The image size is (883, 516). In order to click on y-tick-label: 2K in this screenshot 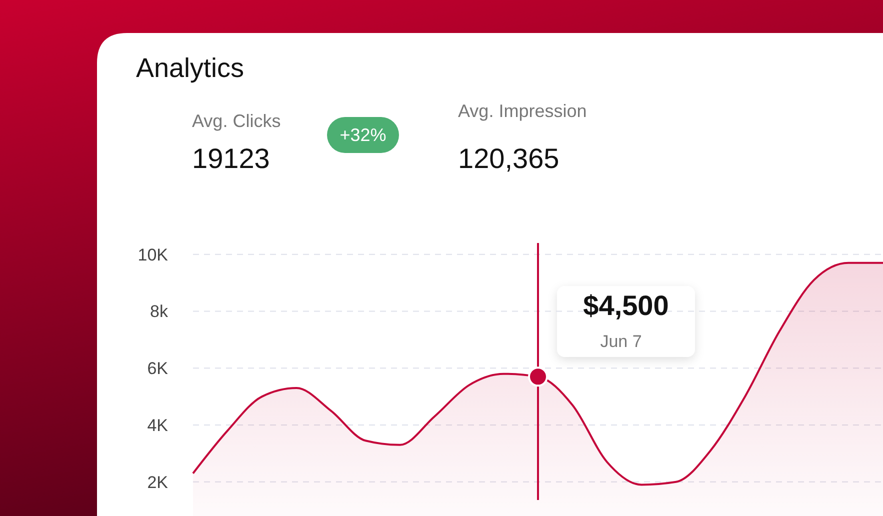, I will do `click(158, 482)`.